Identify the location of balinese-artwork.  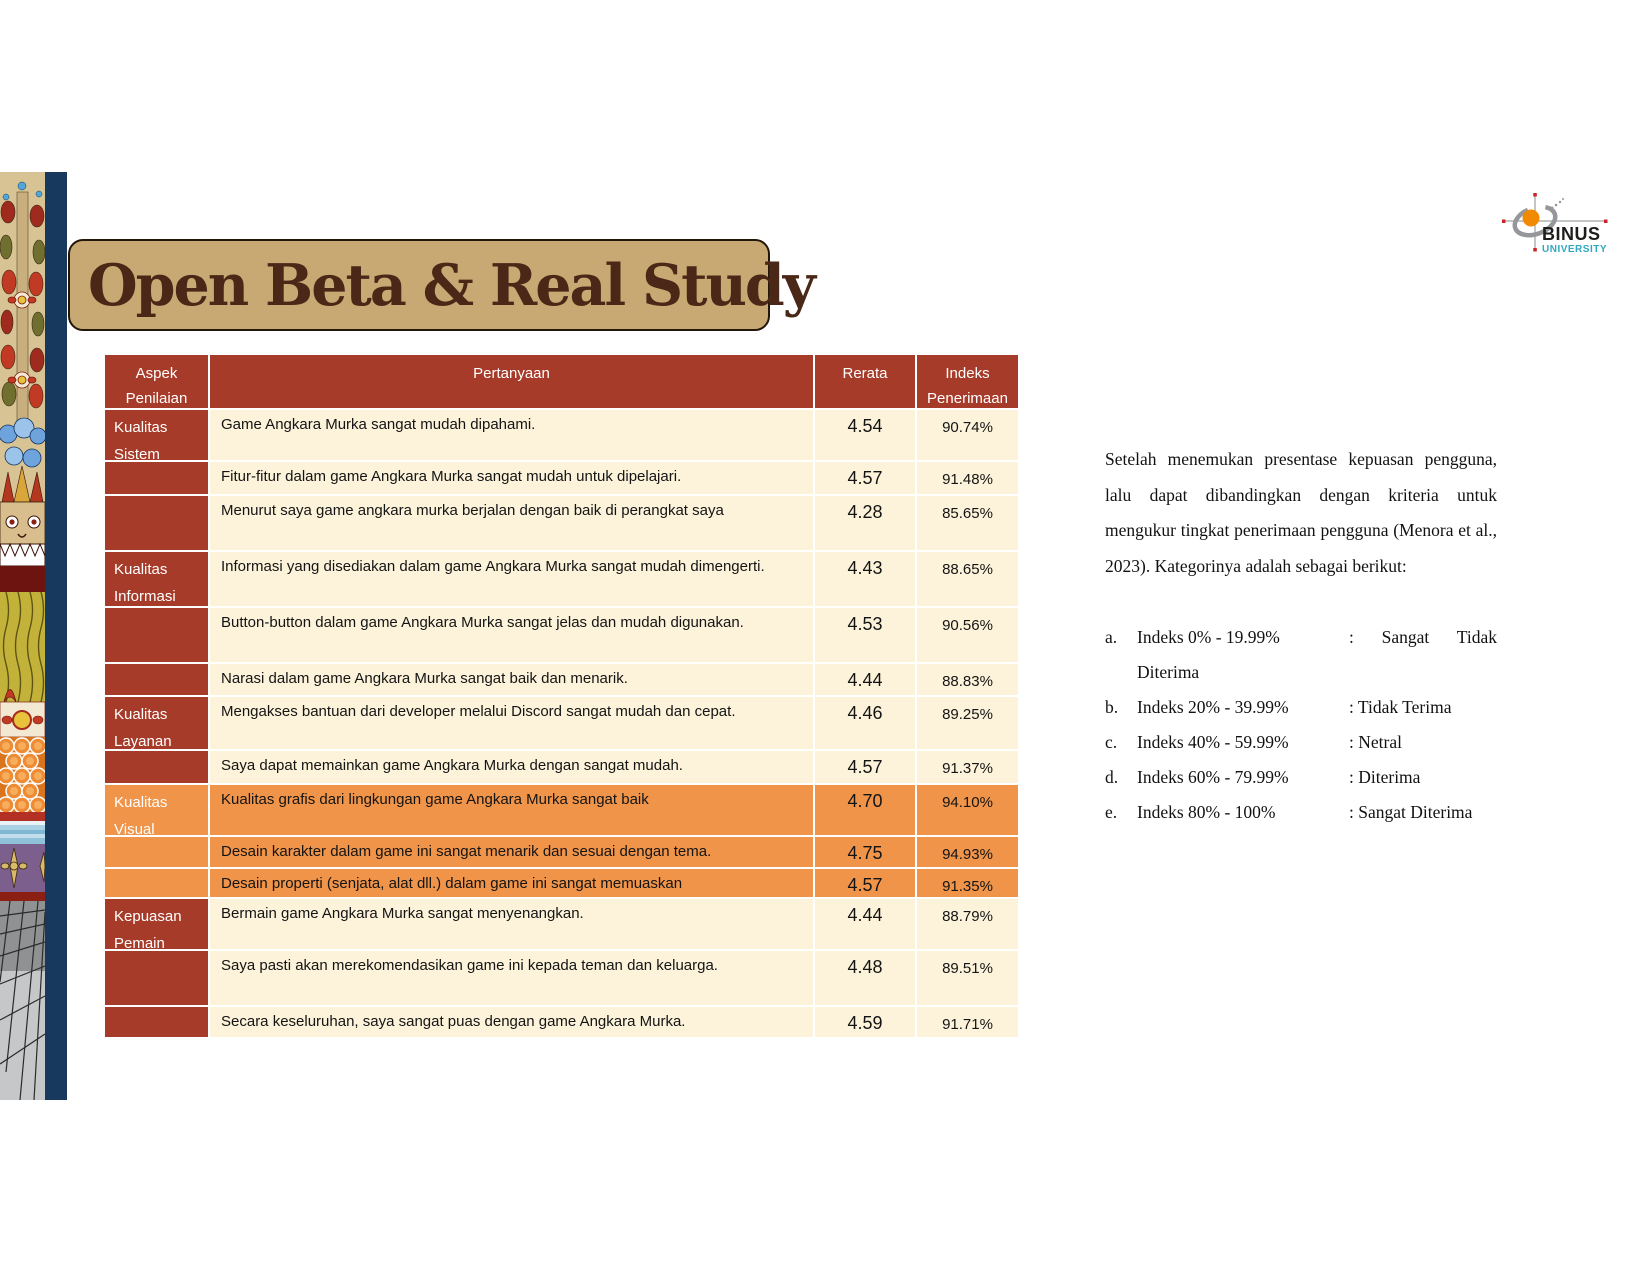
(22, 636).